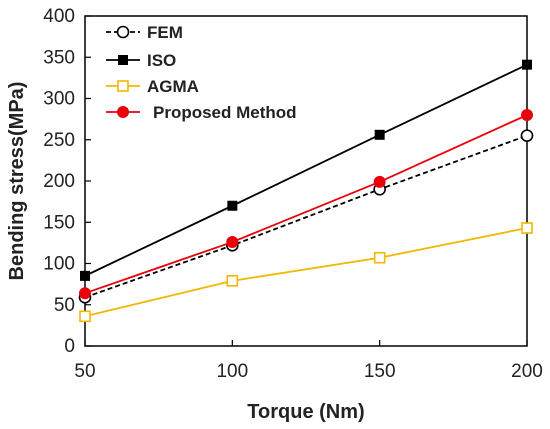 This screenshot has width=550, height=429. What do you see at coordinates (59, 57) in the screenshot?
I see `y-tick-label: 350` at bounding box center [59, 57].